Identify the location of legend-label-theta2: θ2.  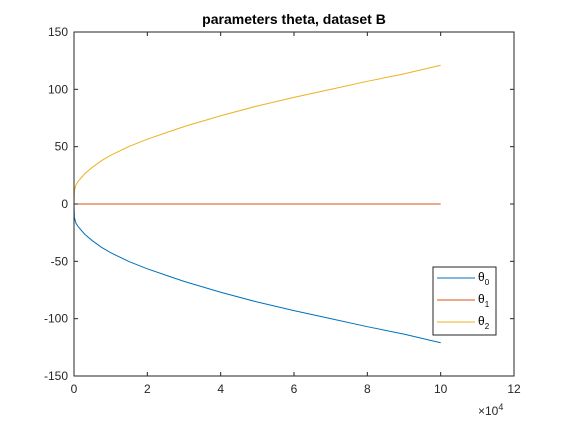
(484, 322).